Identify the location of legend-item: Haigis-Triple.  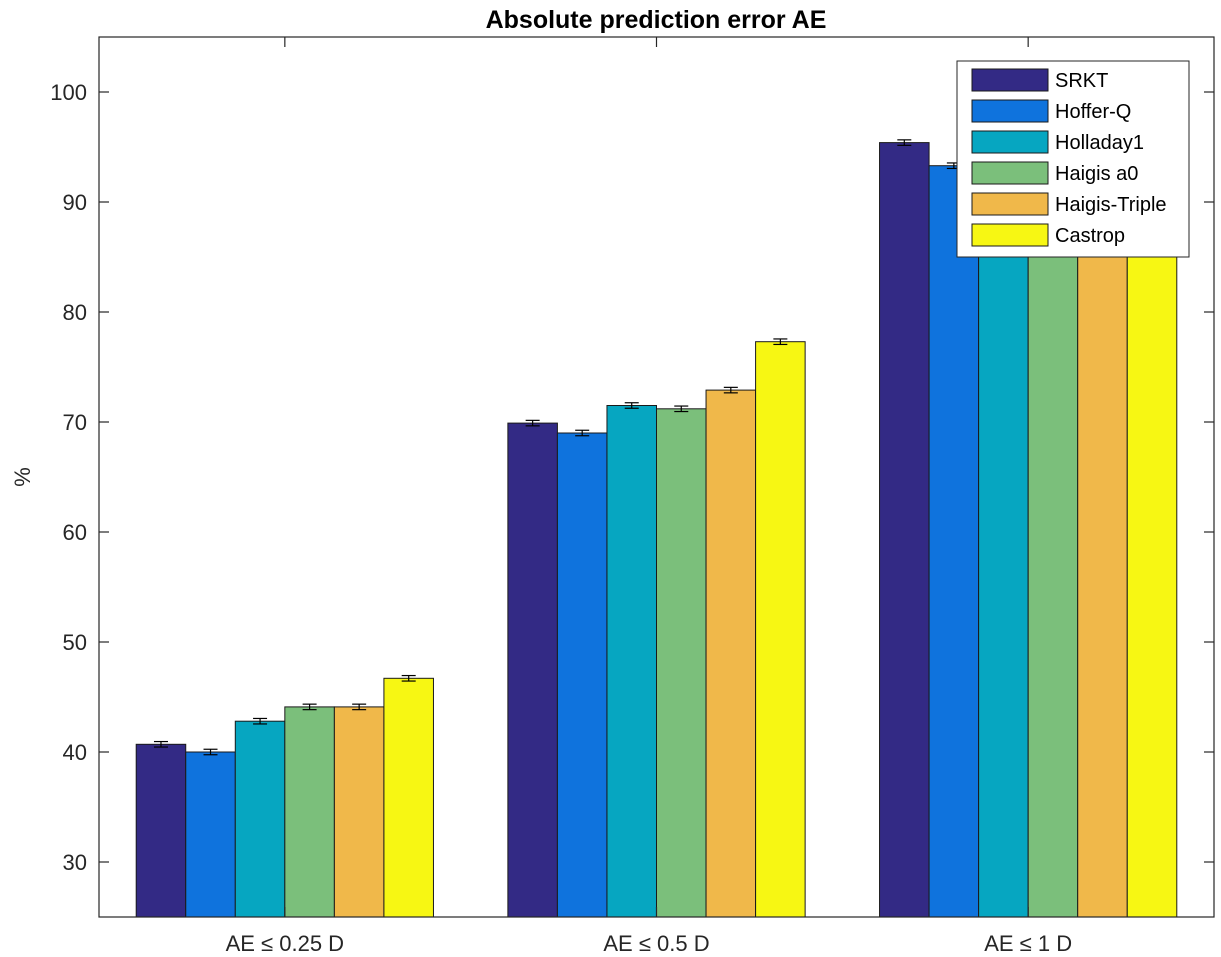
(1069, 204).